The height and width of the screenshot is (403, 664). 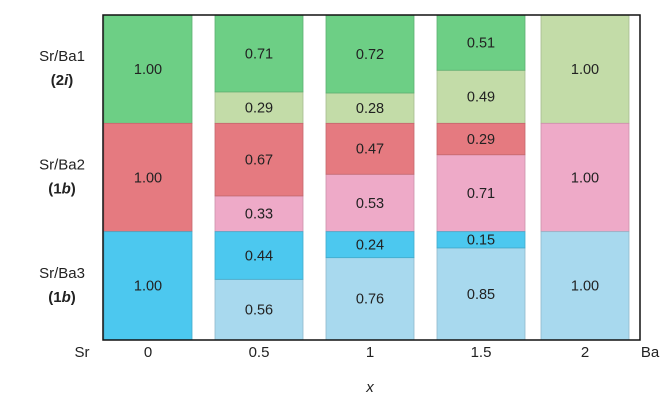 I want to click on segment-label: 0.24, so click(x=370, y=245).